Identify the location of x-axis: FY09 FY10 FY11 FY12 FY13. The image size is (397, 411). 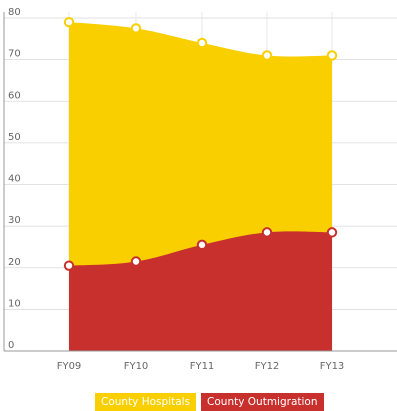
(200, 361).